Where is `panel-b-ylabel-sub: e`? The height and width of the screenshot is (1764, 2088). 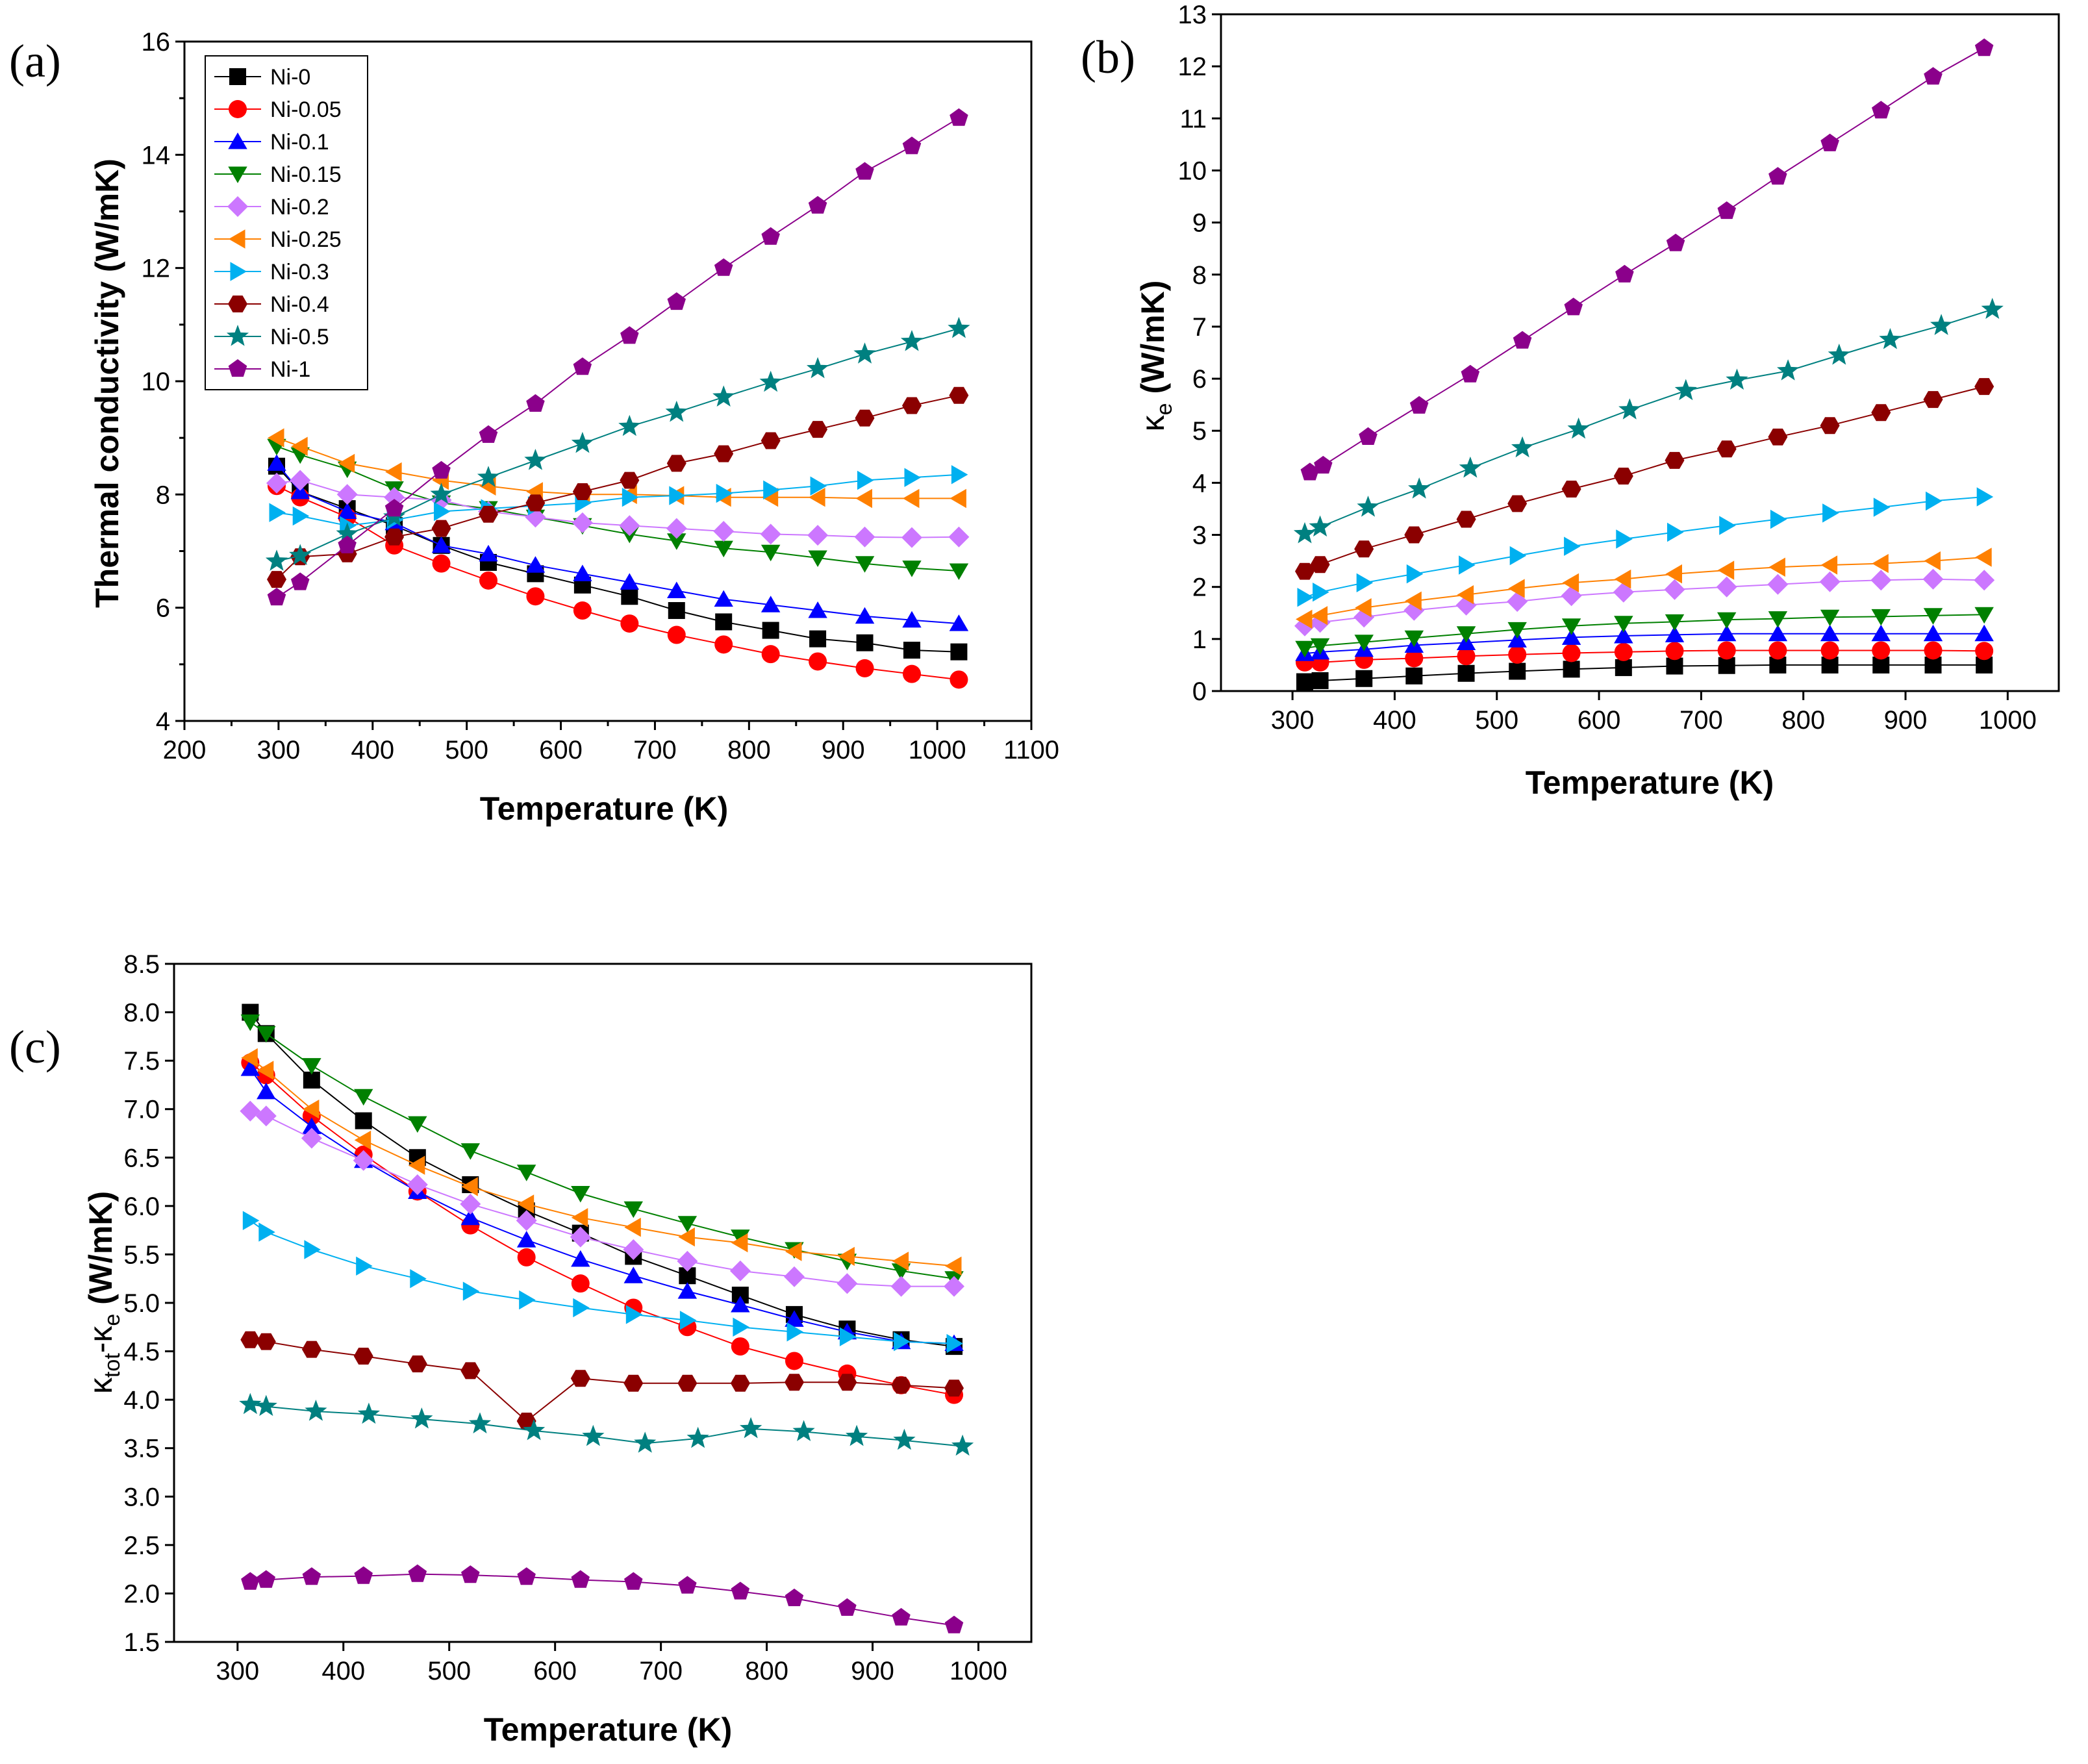 panel-b-ylabel-sub: e is located at coordinates (1164, 409).